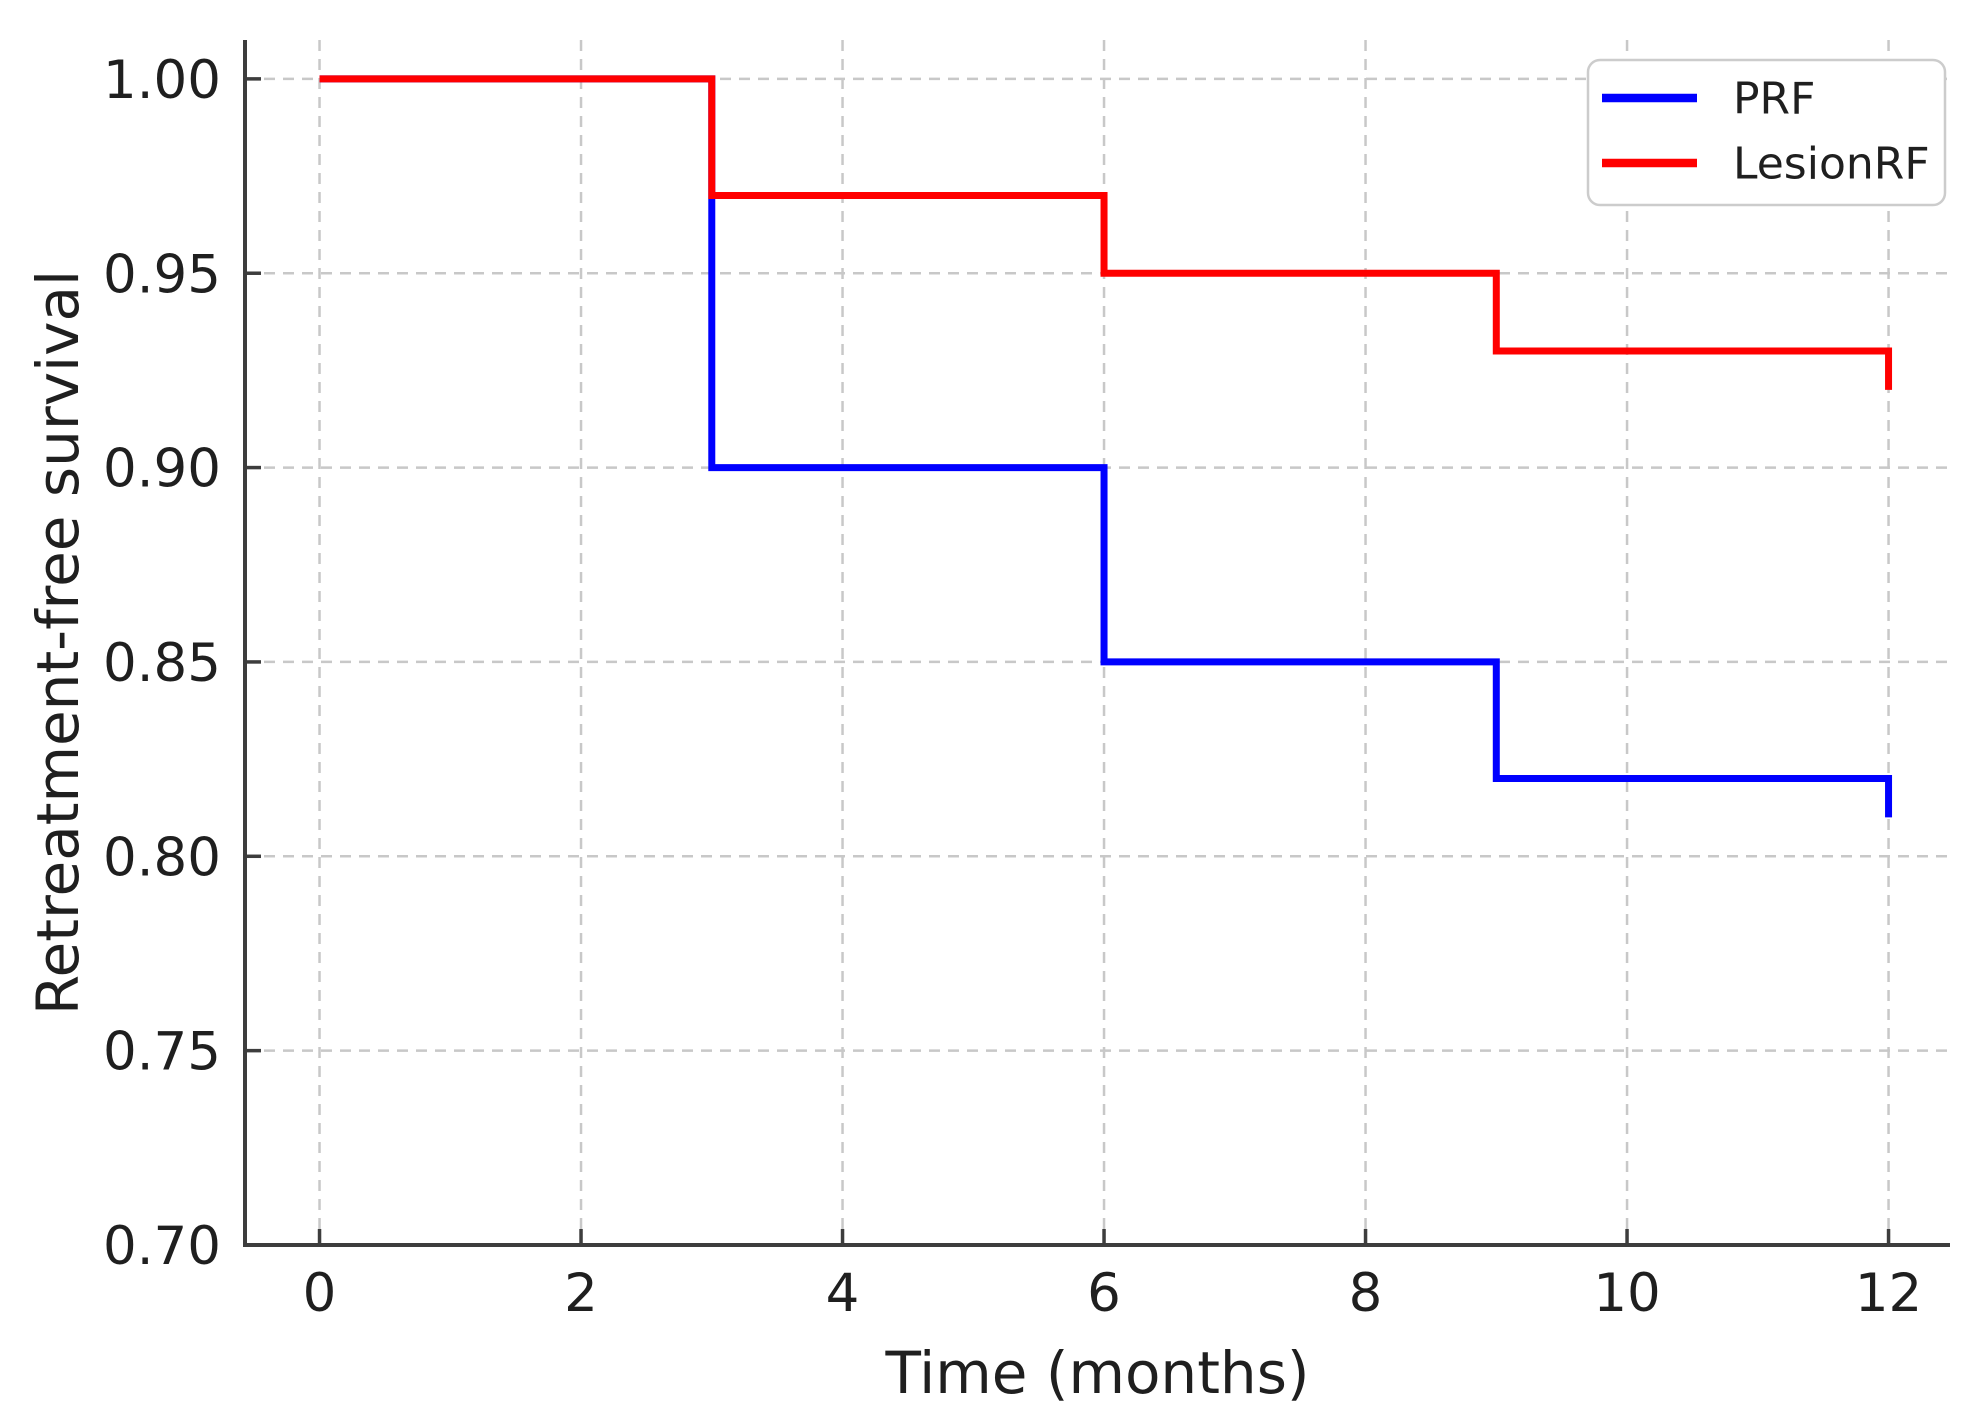 Image resolution: width=1984 pixels, height=1428 pixels. What do you see at coordinates (1096, 1373) in the screenshot?
I see `x-axis-label: Time (months)` at bounding box center [1096, 1373].